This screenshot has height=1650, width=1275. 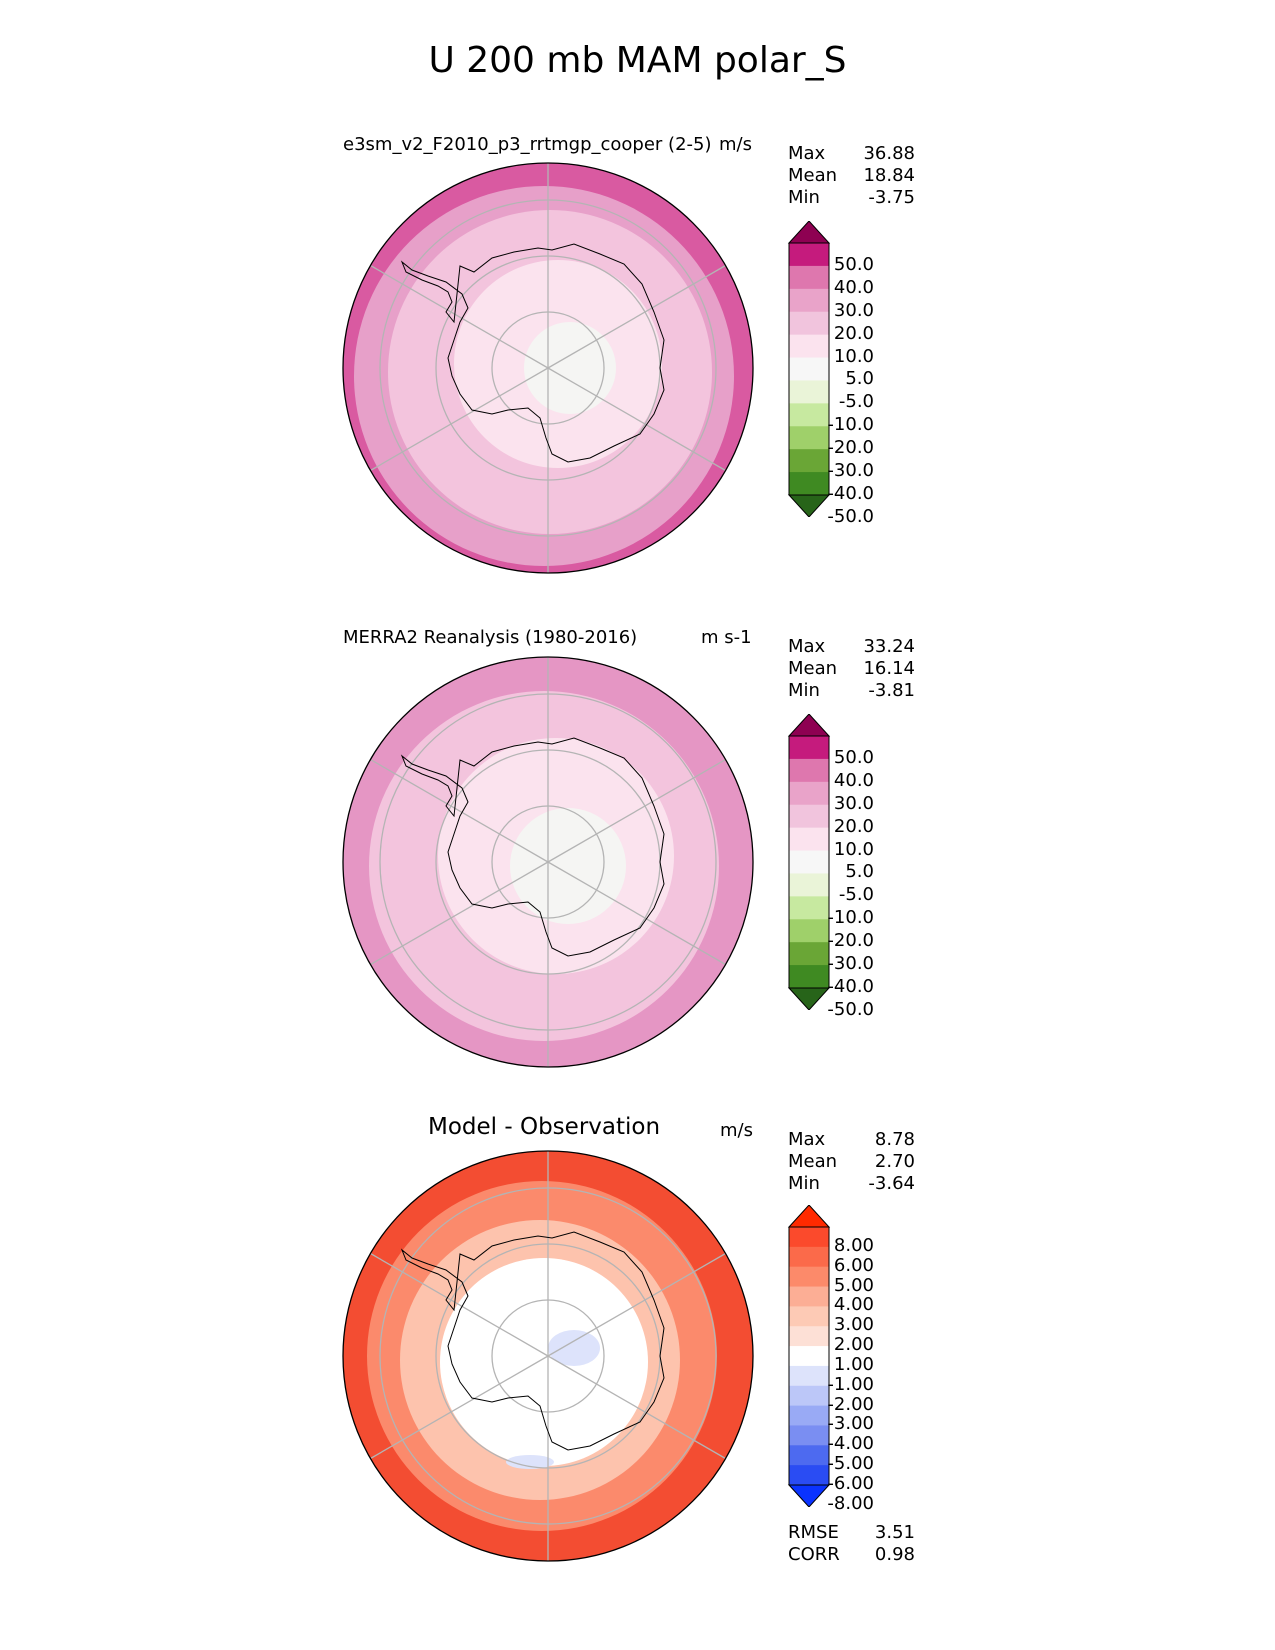 I want to click on stat-value: 16.14, so click(x=889, y=668).